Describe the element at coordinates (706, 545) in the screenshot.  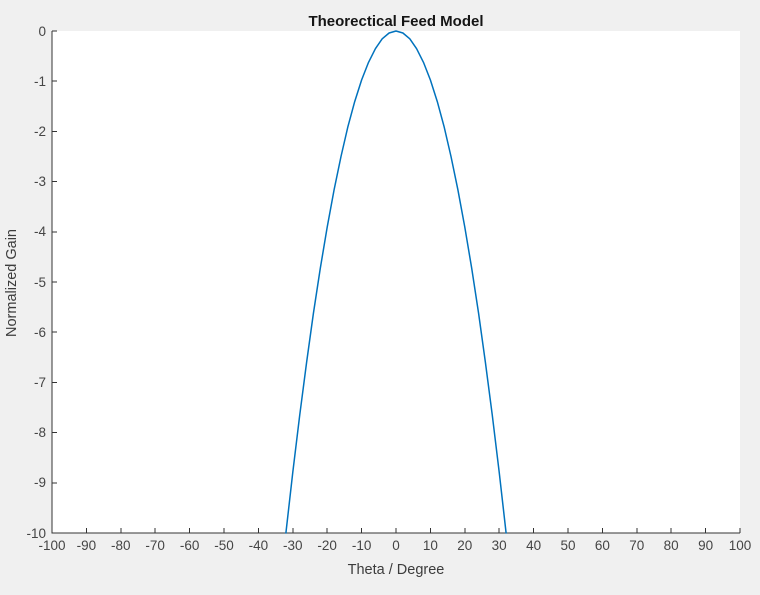
I see `x-tick-label: 90` at that location.